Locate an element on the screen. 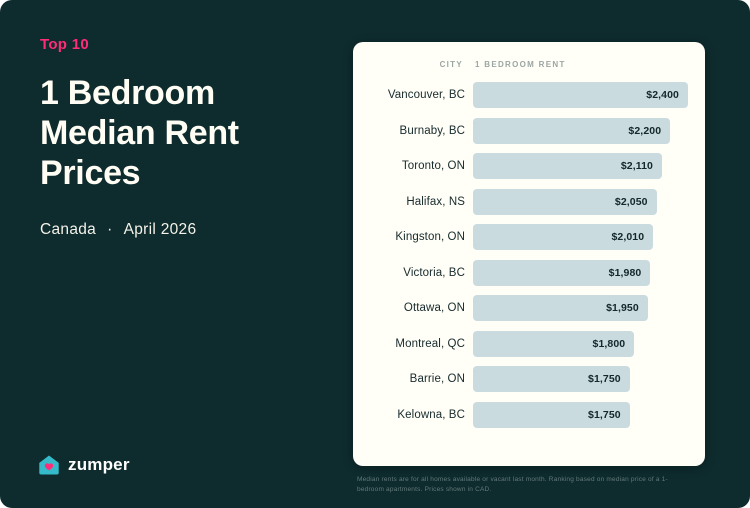 The width and height of the screenshot is (750, 508). bar-area: $1,980 is located at coordinates (576, 272).